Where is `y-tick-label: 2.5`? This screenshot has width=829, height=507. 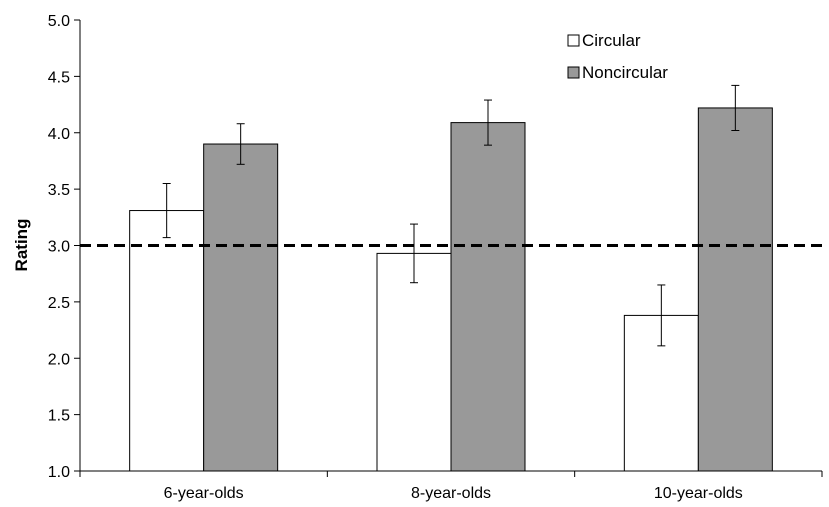 y-tick-label: 2.5 is located at coordinates (59, 303).